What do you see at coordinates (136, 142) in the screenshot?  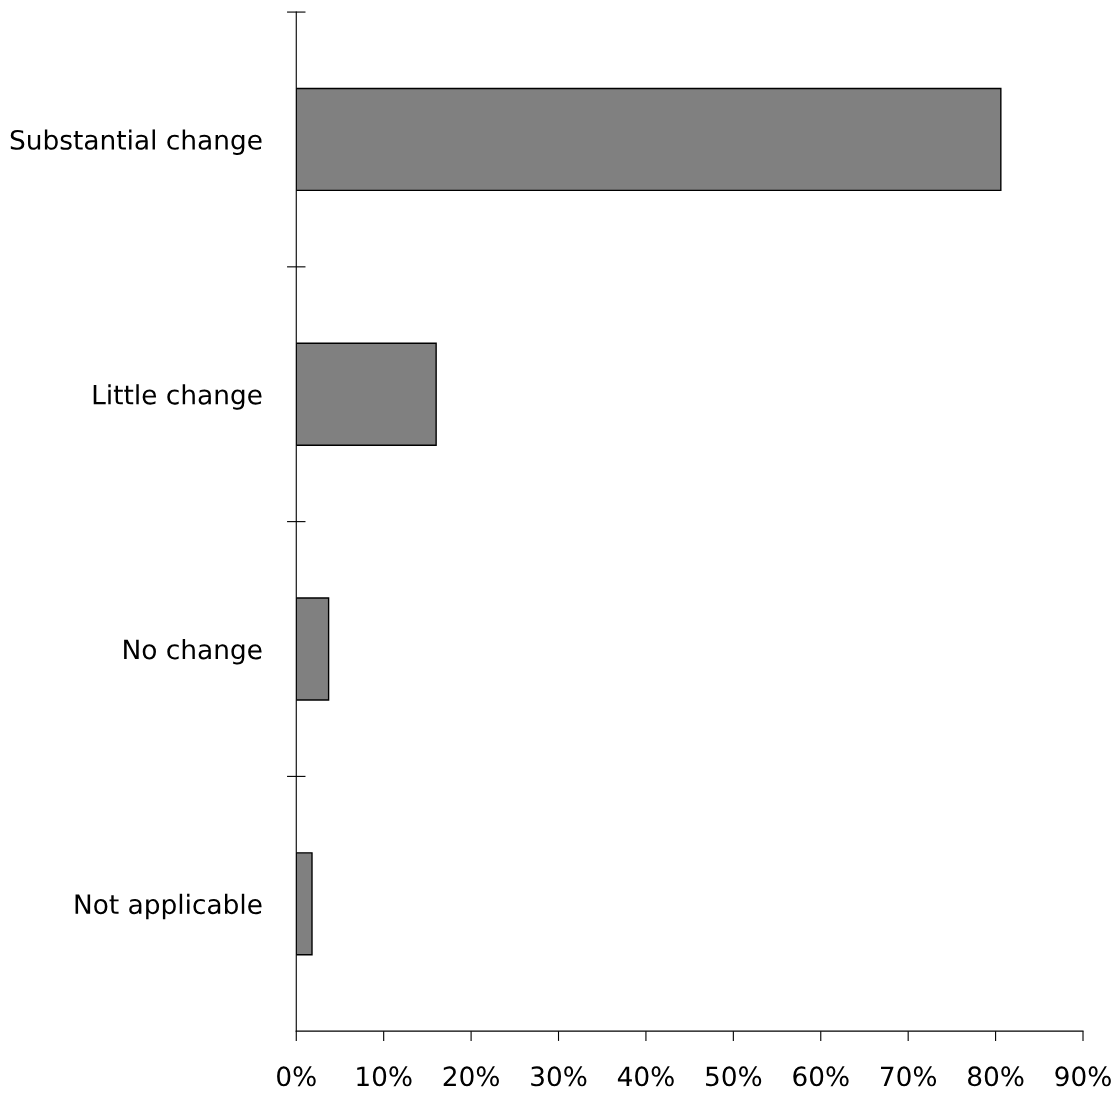 I see `y-tick-label: Substantial change` at bounding box center [136, 142].